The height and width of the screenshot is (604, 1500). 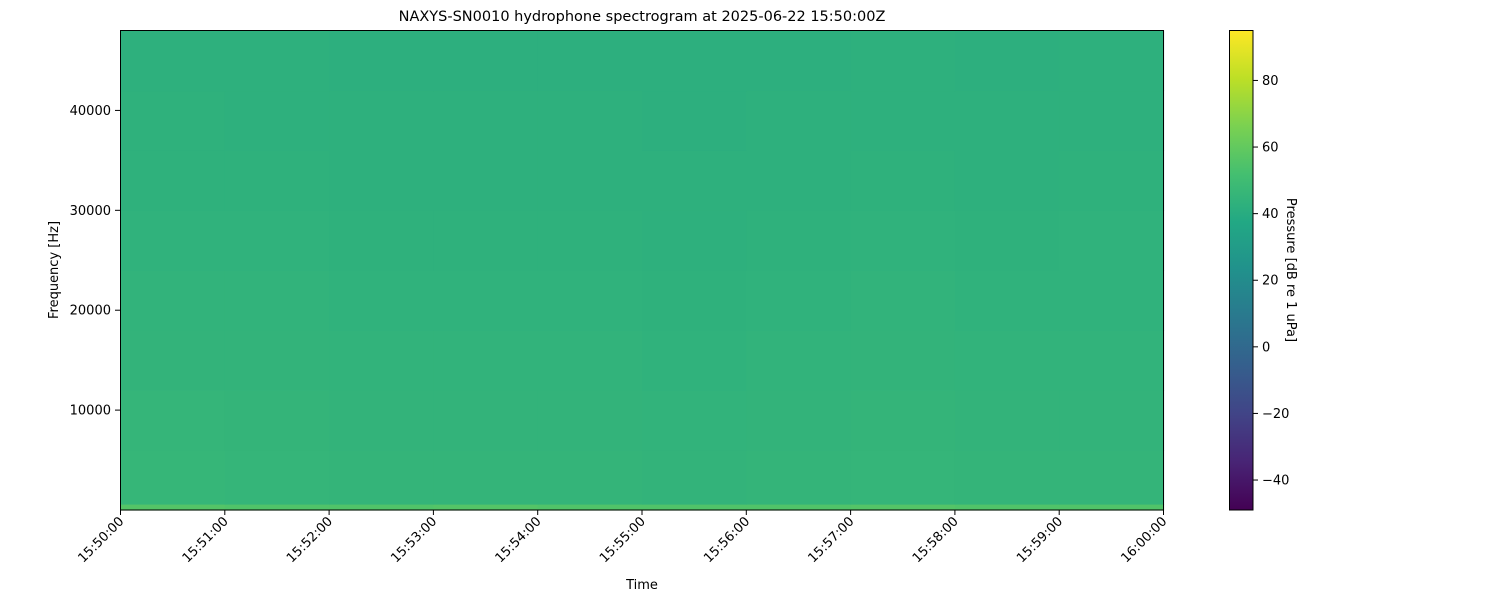 I want to click on colorbar-tick-label: 80, so click(x=1270, y=81).